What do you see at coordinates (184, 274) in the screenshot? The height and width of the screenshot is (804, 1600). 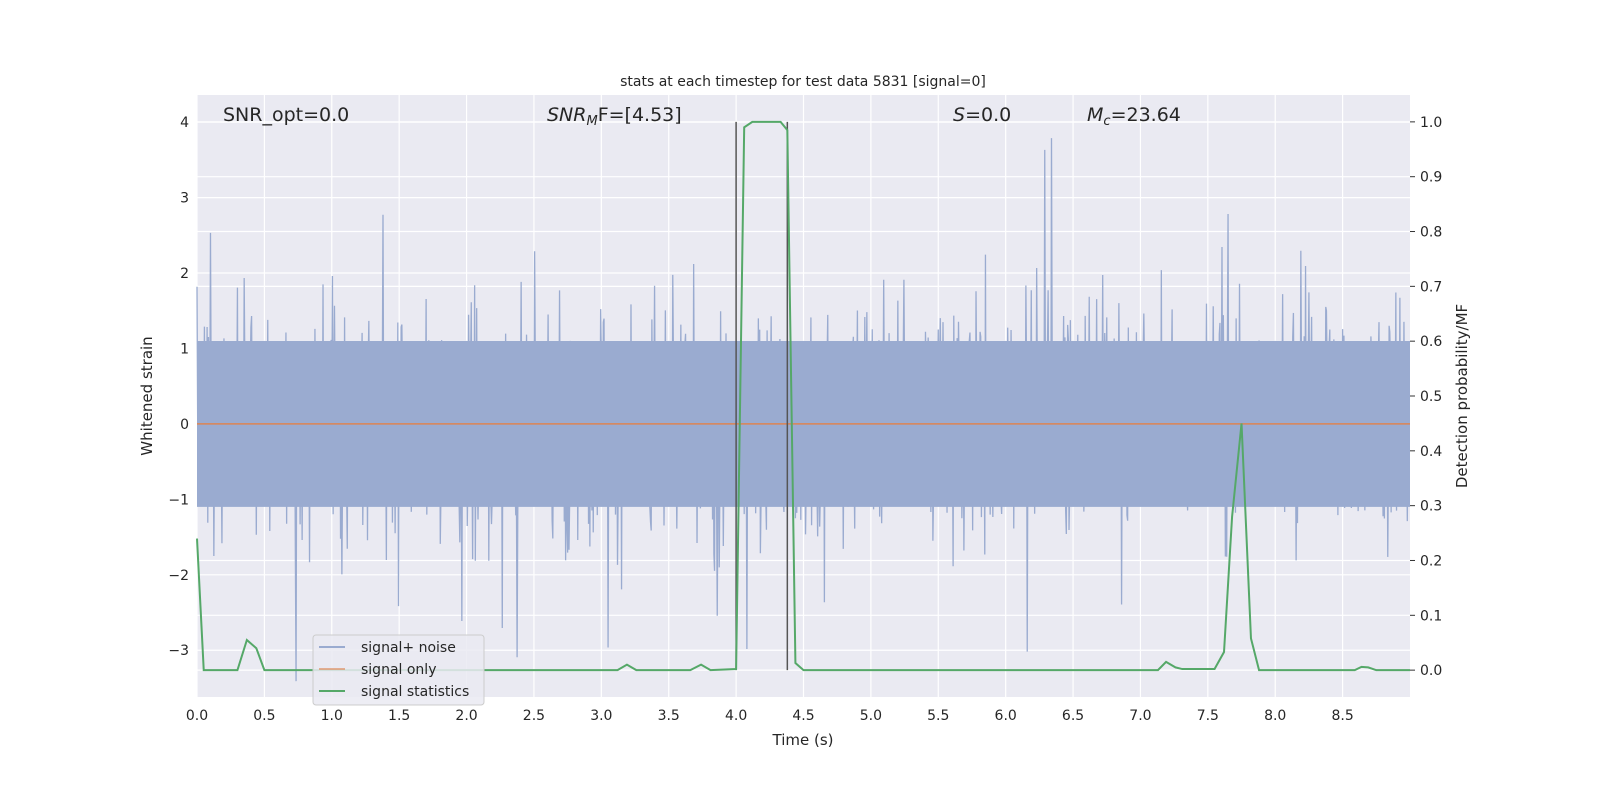 I see `y-tick-label: 2` at bounding box center [184, 274].